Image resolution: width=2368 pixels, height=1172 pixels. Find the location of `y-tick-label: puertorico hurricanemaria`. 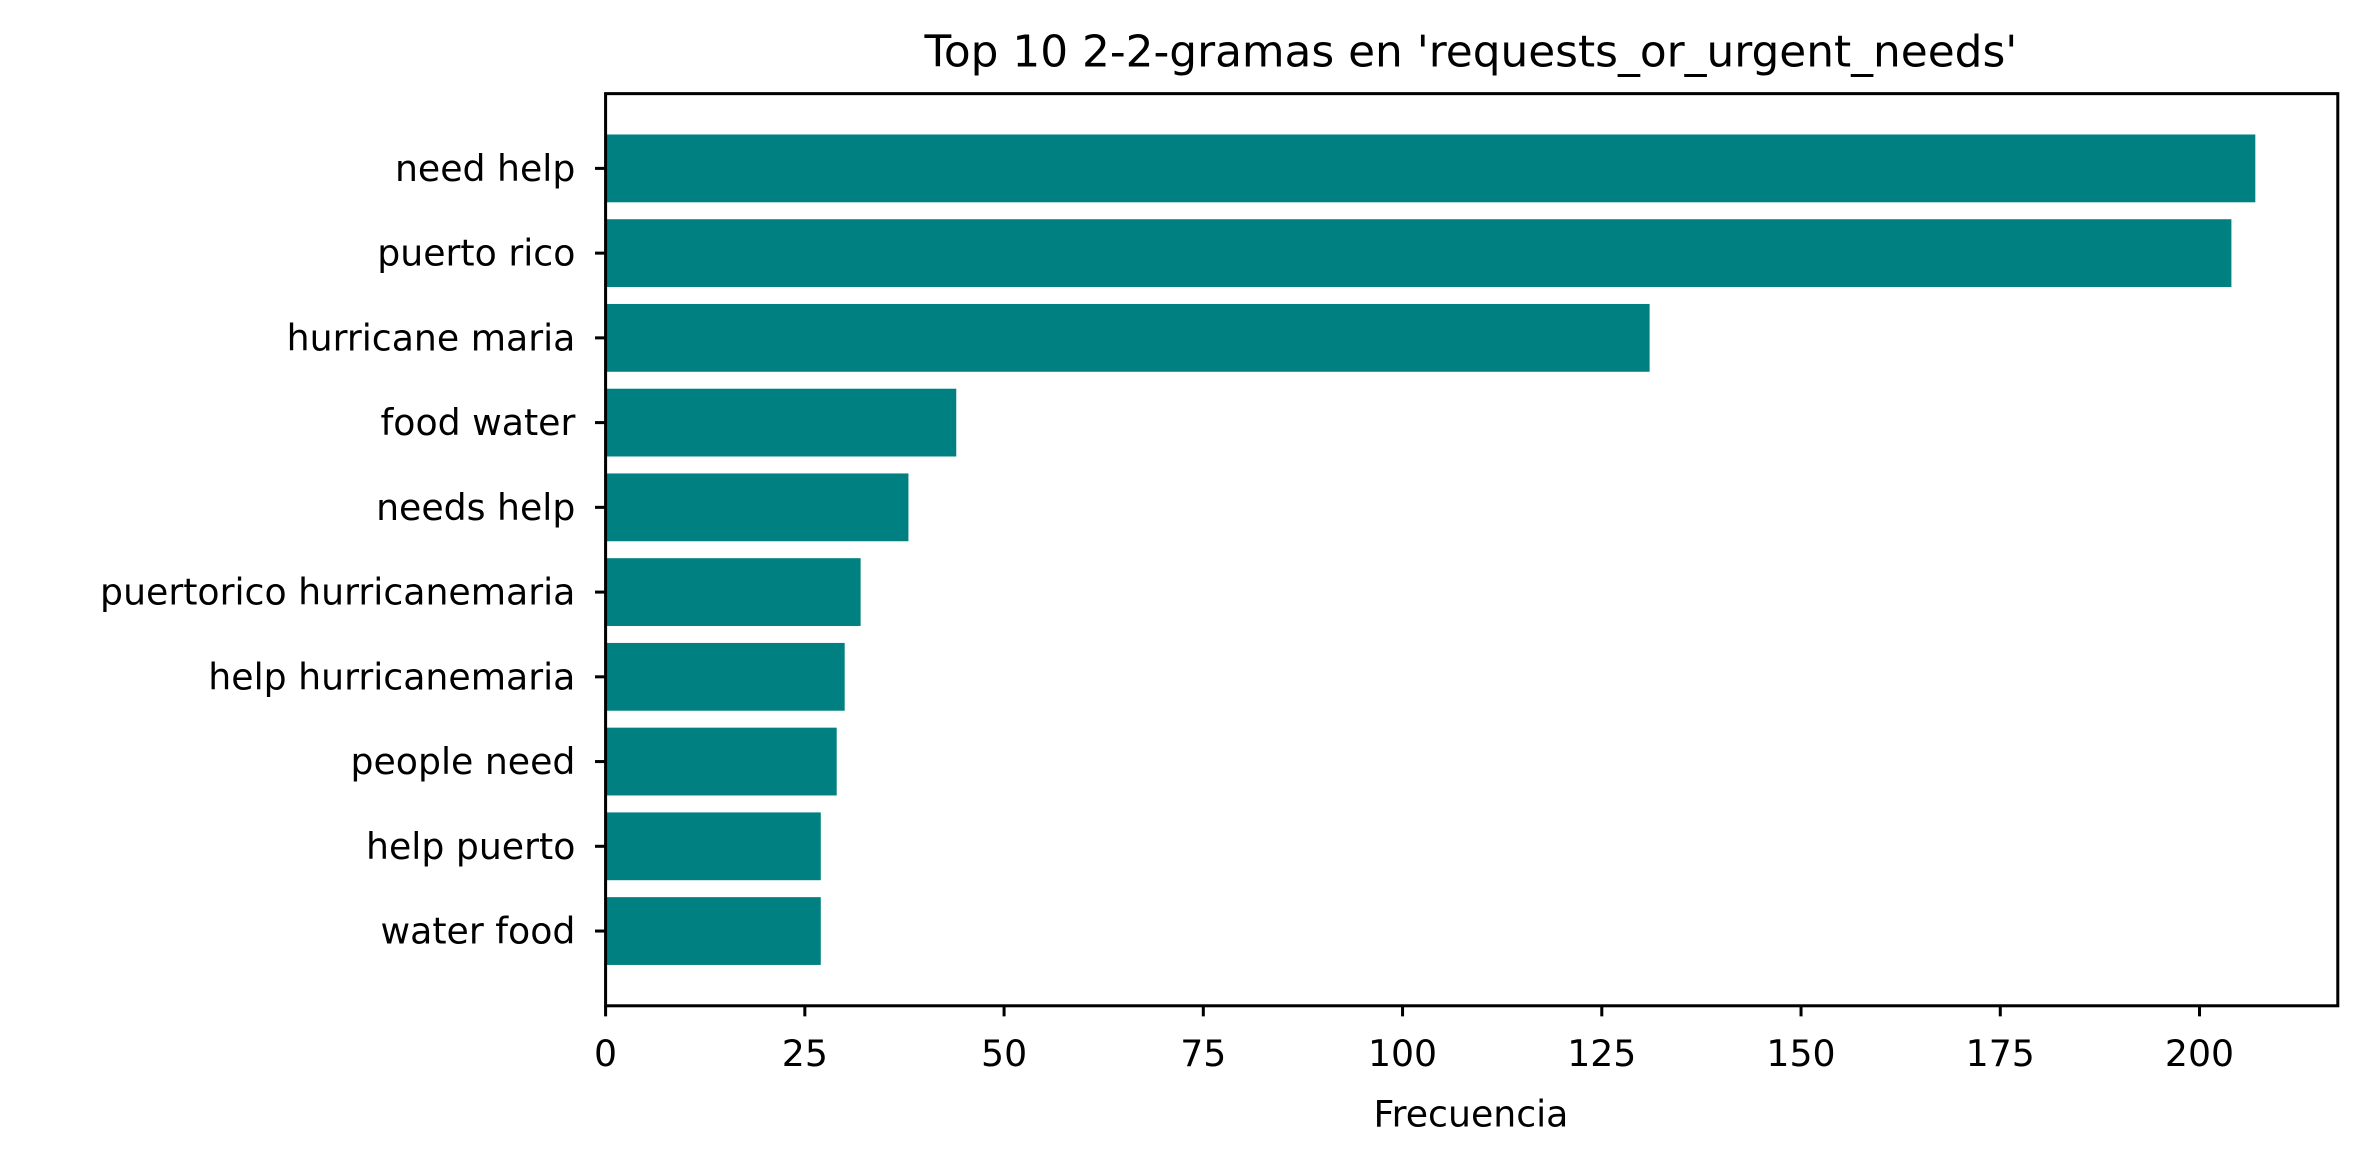

y-tick-label: puertorico hurricanemaria is located at coordinates (337, 592).